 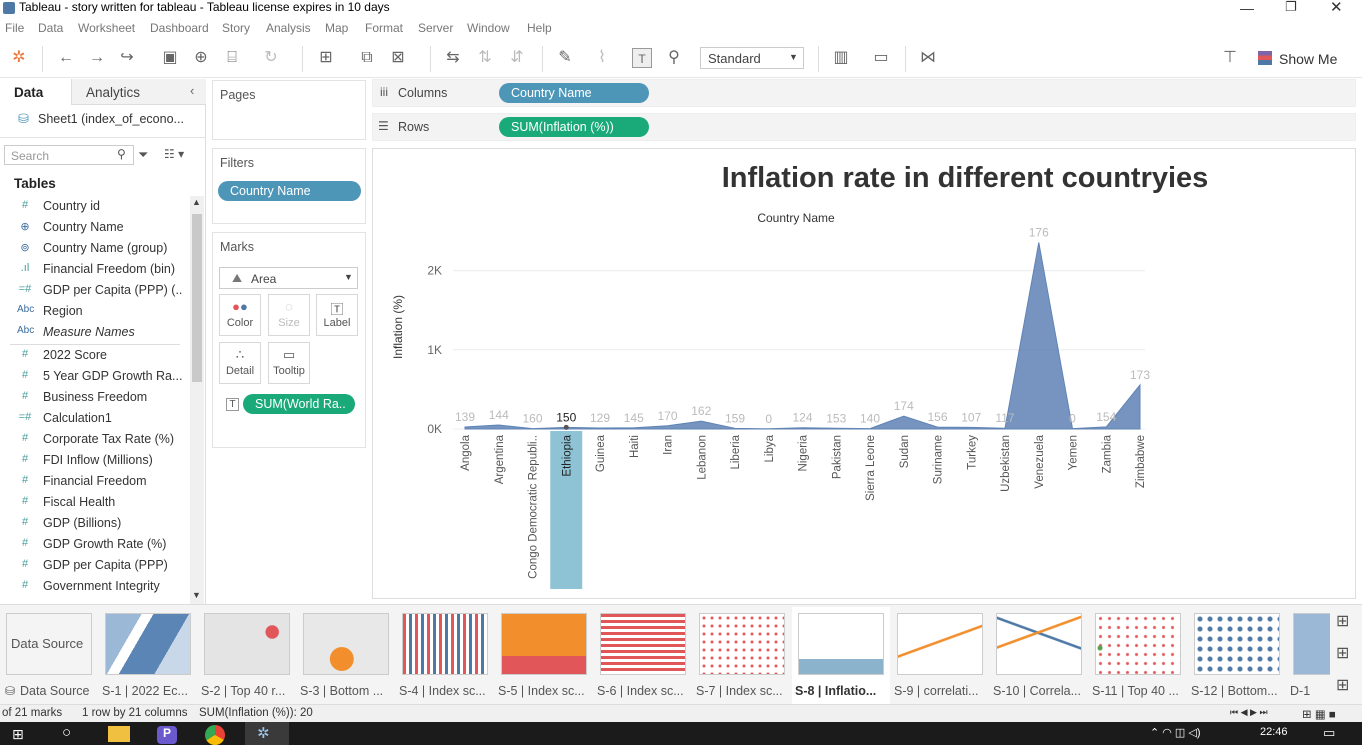 I want to click on filter-icon: ⏷, so click(x=143, y=154).